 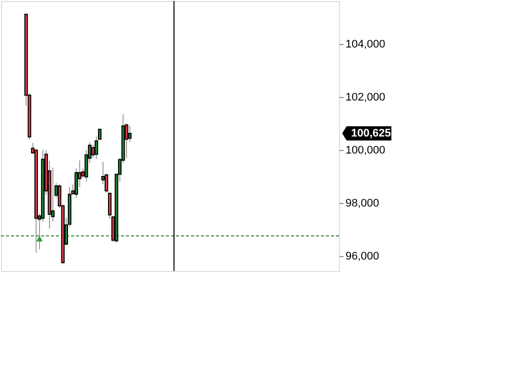 What do you see at coordinates (366, 44) in the screenshot?
I see `y-tick-label: 104,000` at bounding box center [366, 44].